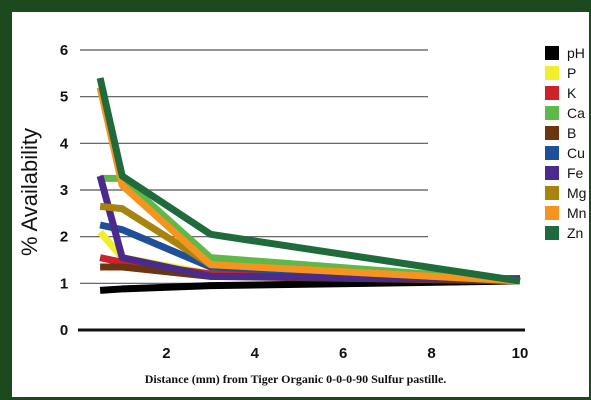 The height and width of the screenshot is (400, 591). I want to click on y-tick-label-0: 0, so click(64, 330).